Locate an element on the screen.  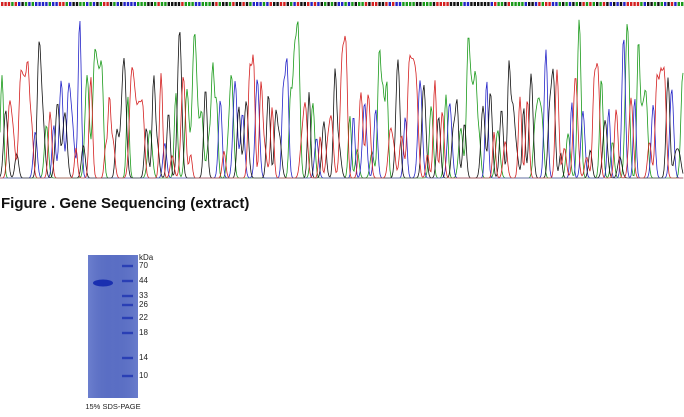
gel is located at coordinates (113, 326).